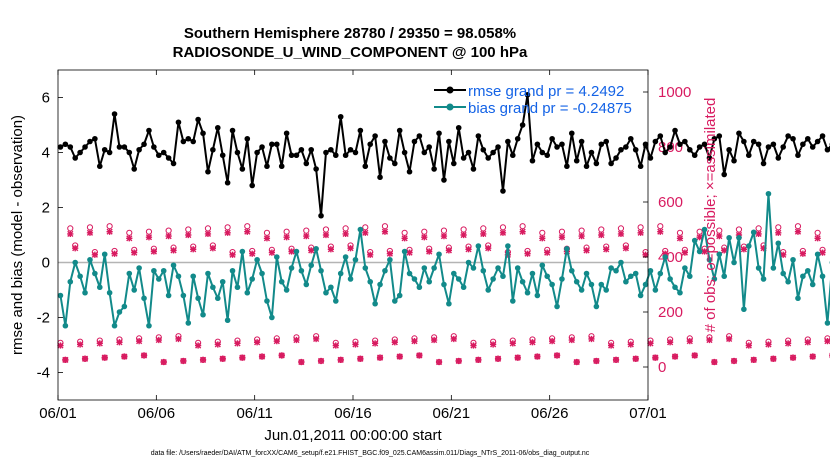 The width and height of the screenshot is (830, 470). What do you see at coordinates (46, 98) in the screenshot?
I see `y-tick-label-left: 6` at bounding box center [46, 98].